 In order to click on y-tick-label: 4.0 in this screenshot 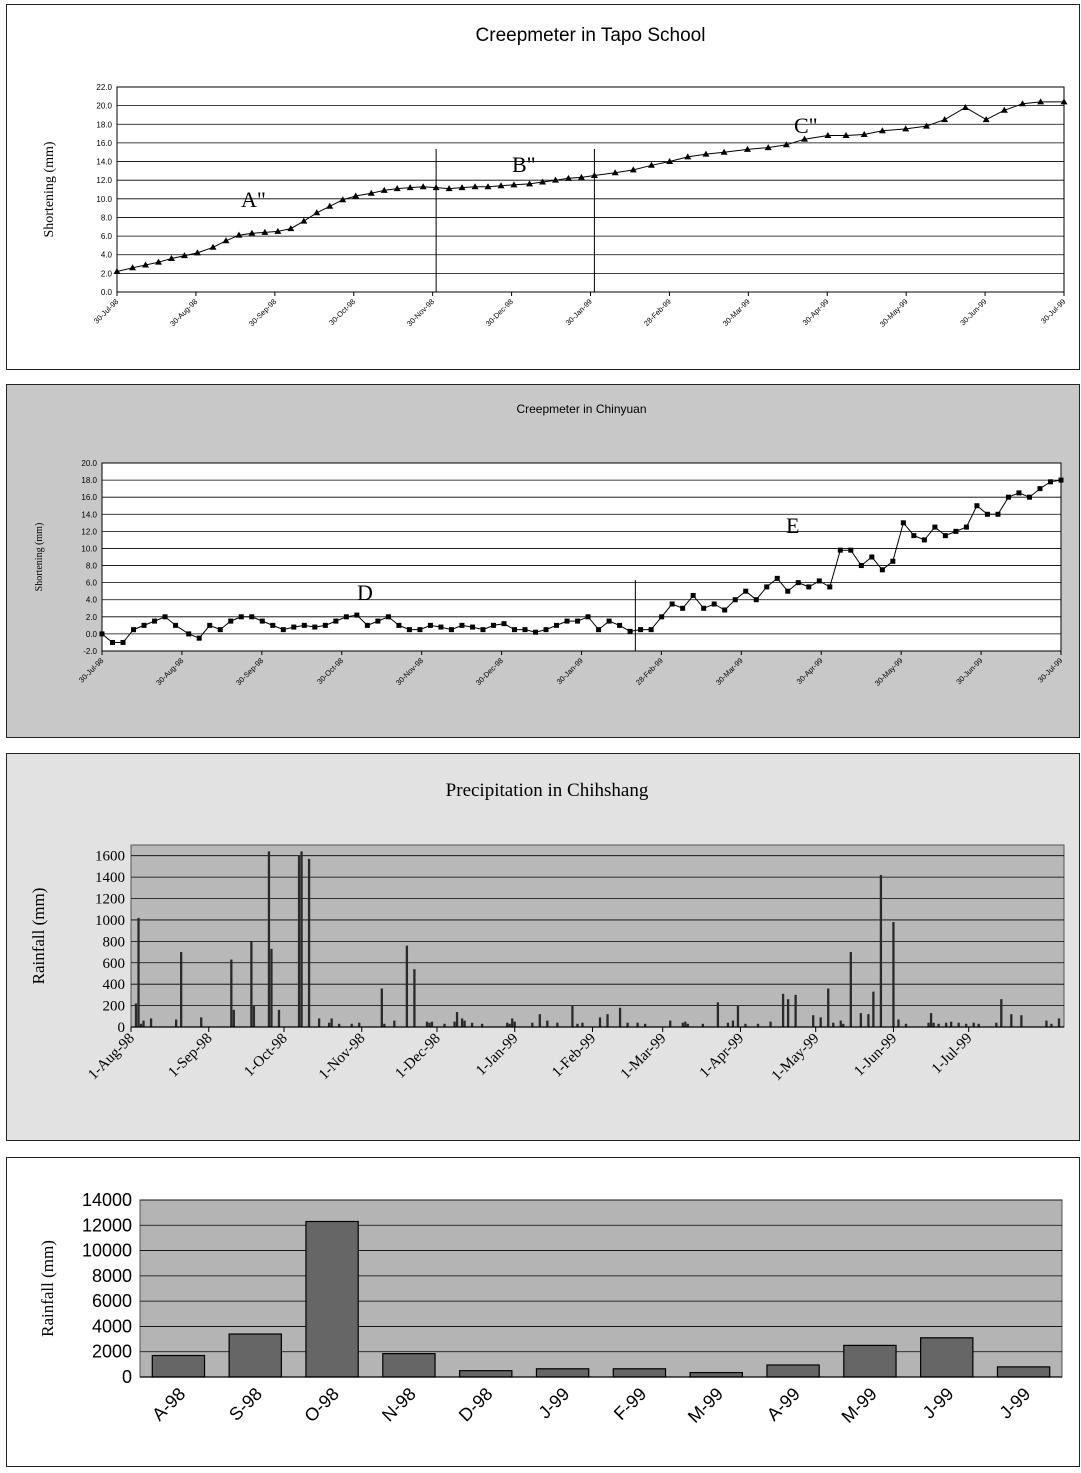, I will do `click(92, 600)`.